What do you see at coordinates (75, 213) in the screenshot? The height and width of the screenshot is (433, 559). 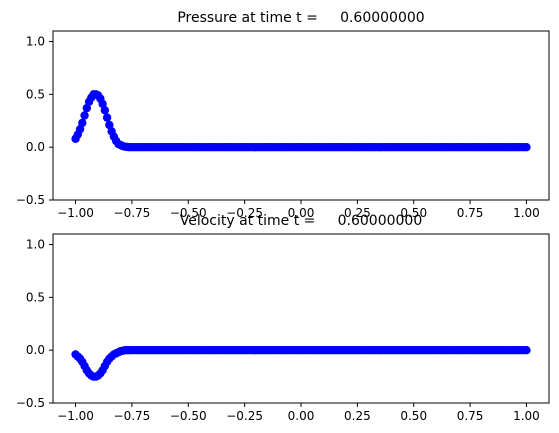 I see `pressure-x-tick-label: −1.00` at bounding box center [75, 213].